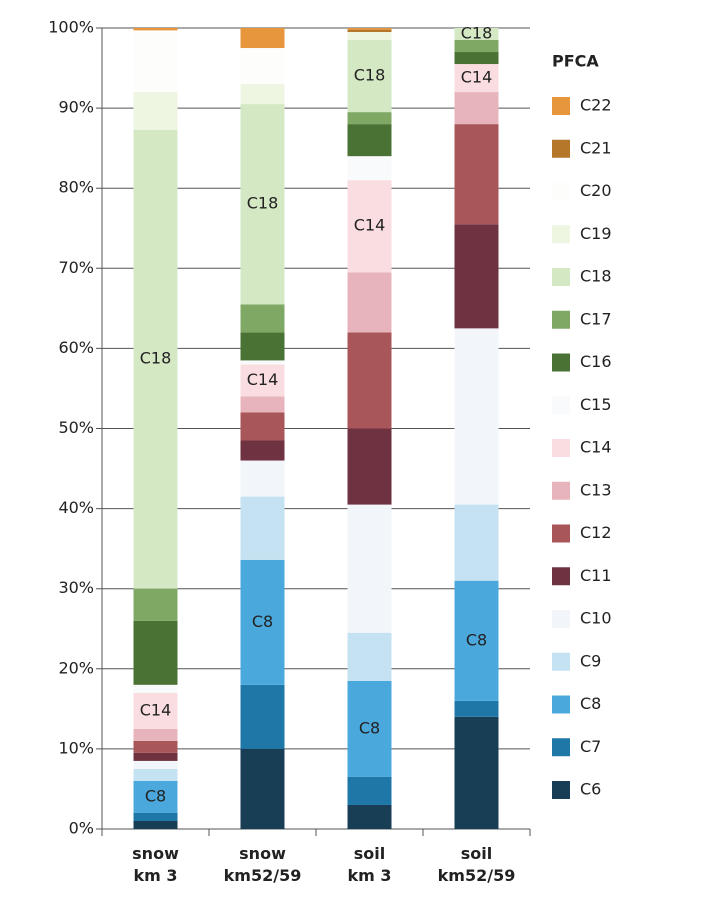  Describe the element at coordinates (596, 276) in the screenshot. I see `legend-label: C18` at that location.